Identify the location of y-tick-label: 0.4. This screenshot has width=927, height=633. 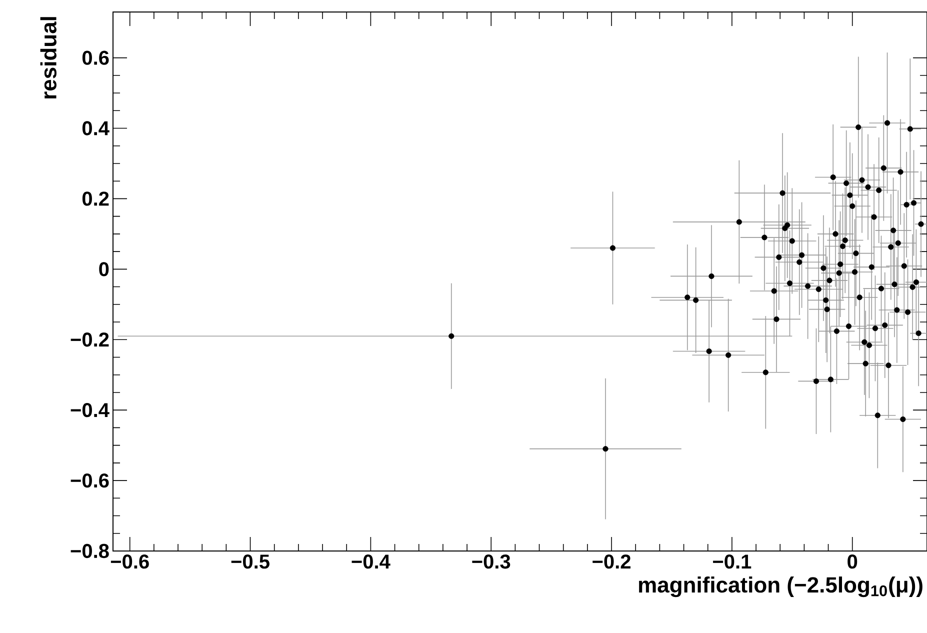
(96, 128).